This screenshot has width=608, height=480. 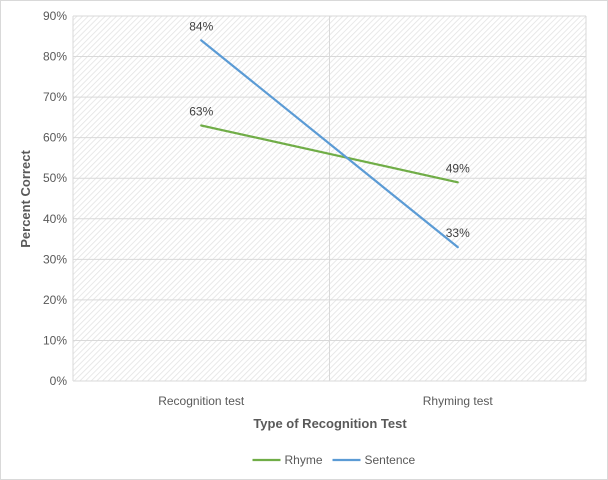 I want to click on series-line-rhyme, so click(x=329, y=154).